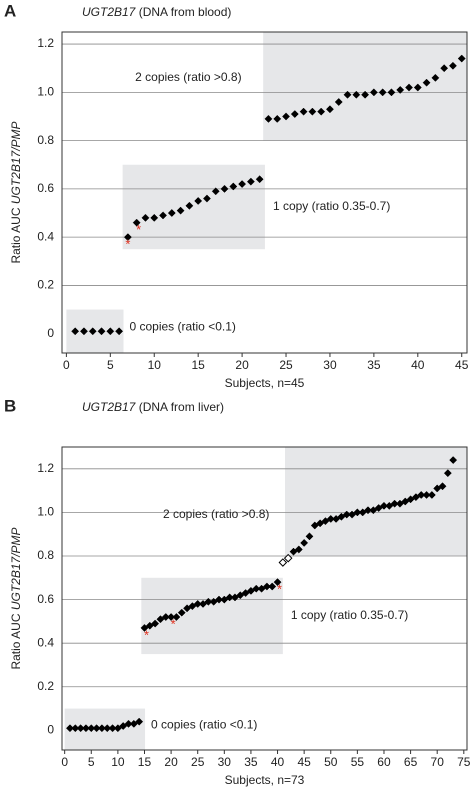  What do you see at coordinates (278, 762) in the screenshot?
I see `x-tick-label: 40` at bounding box center [278, 762].